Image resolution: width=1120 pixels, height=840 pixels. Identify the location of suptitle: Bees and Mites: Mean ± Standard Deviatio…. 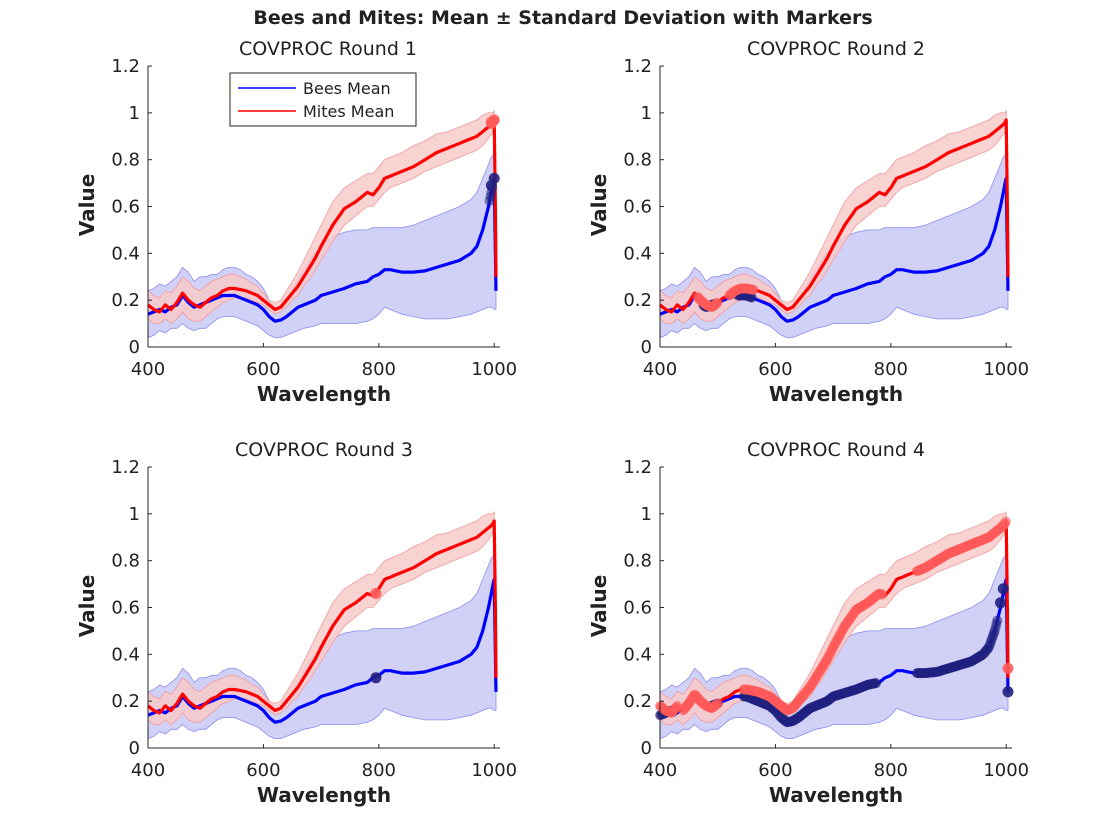
(562, 18).